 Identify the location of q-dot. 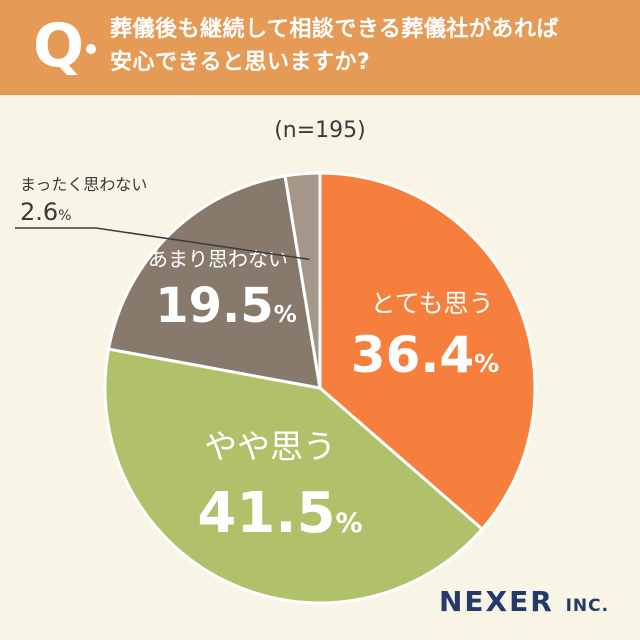
(91, 49).